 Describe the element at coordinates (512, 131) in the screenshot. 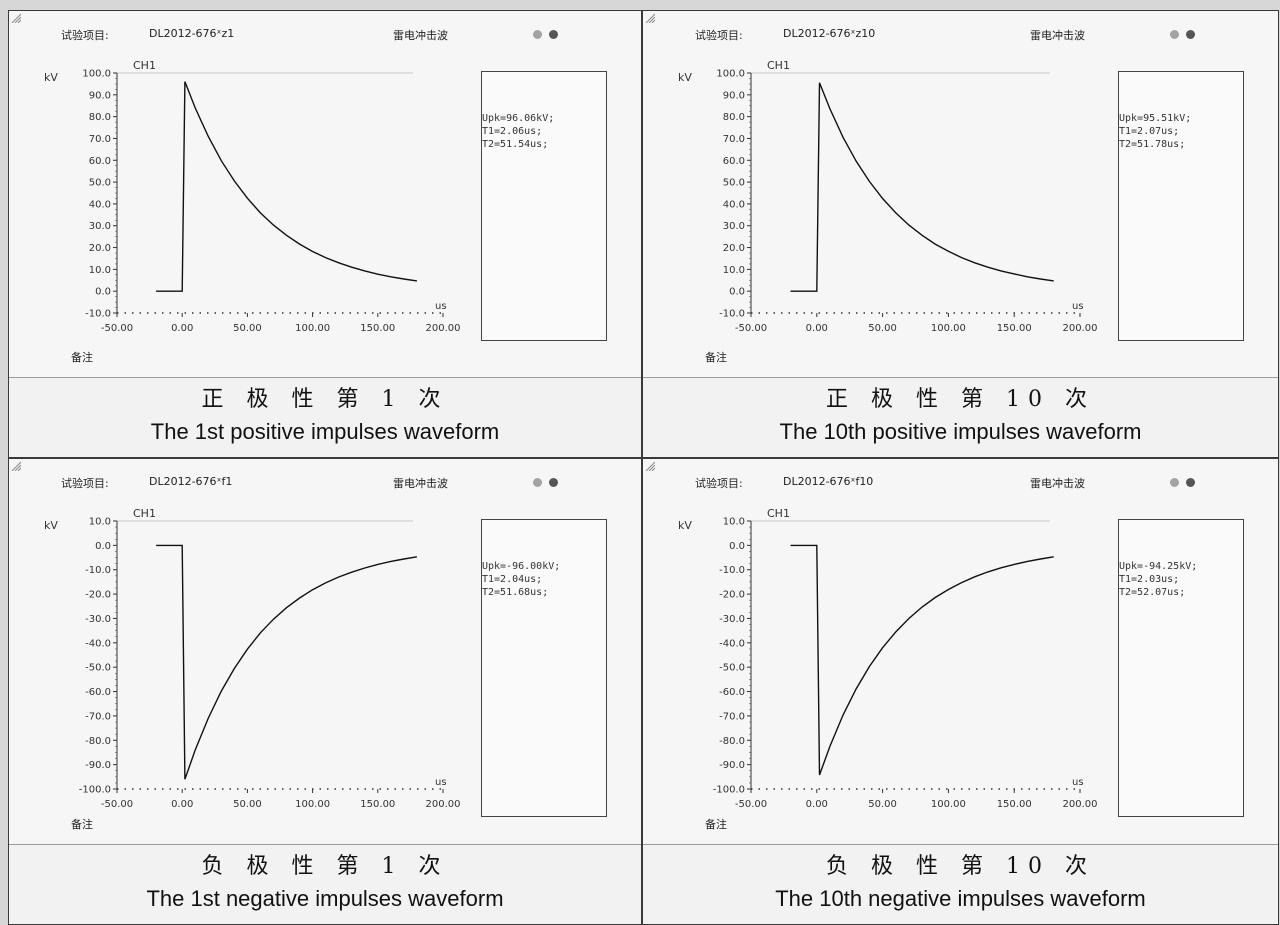

I see `result-line: T1=2.06us;` at that location.